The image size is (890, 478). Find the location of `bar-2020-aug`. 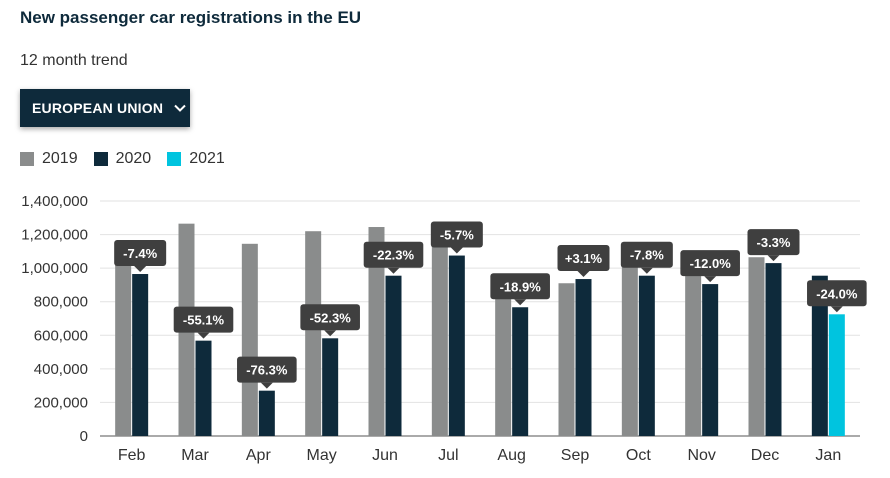

bar-2020-aug is located at coordinates (520, 371).